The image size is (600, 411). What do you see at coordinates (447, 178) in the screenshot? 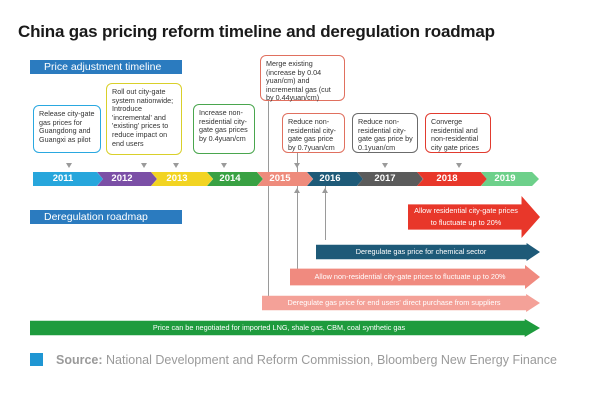
I see `timeline-2018-label: 2018` at bounding box center [447, 178].